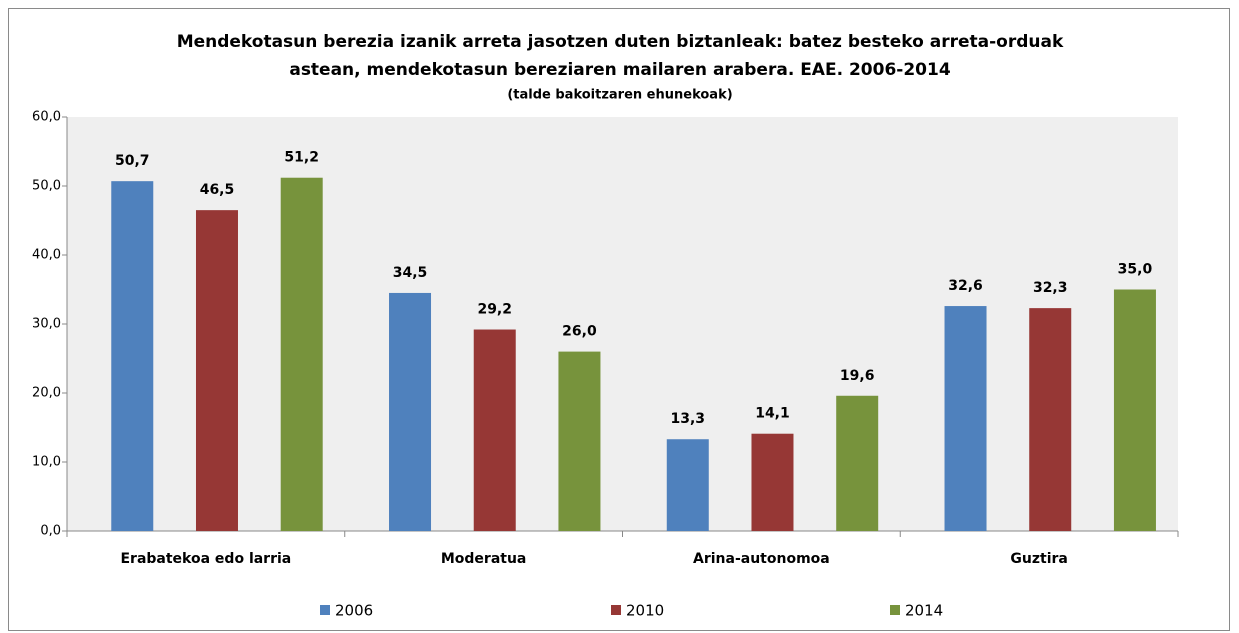 The height and width of the screenshot is (633, 1239). What do you see at coordinates (494, 310) in the screenshot?
I see `data-label: 29,2` at bounding box center [494, 310].